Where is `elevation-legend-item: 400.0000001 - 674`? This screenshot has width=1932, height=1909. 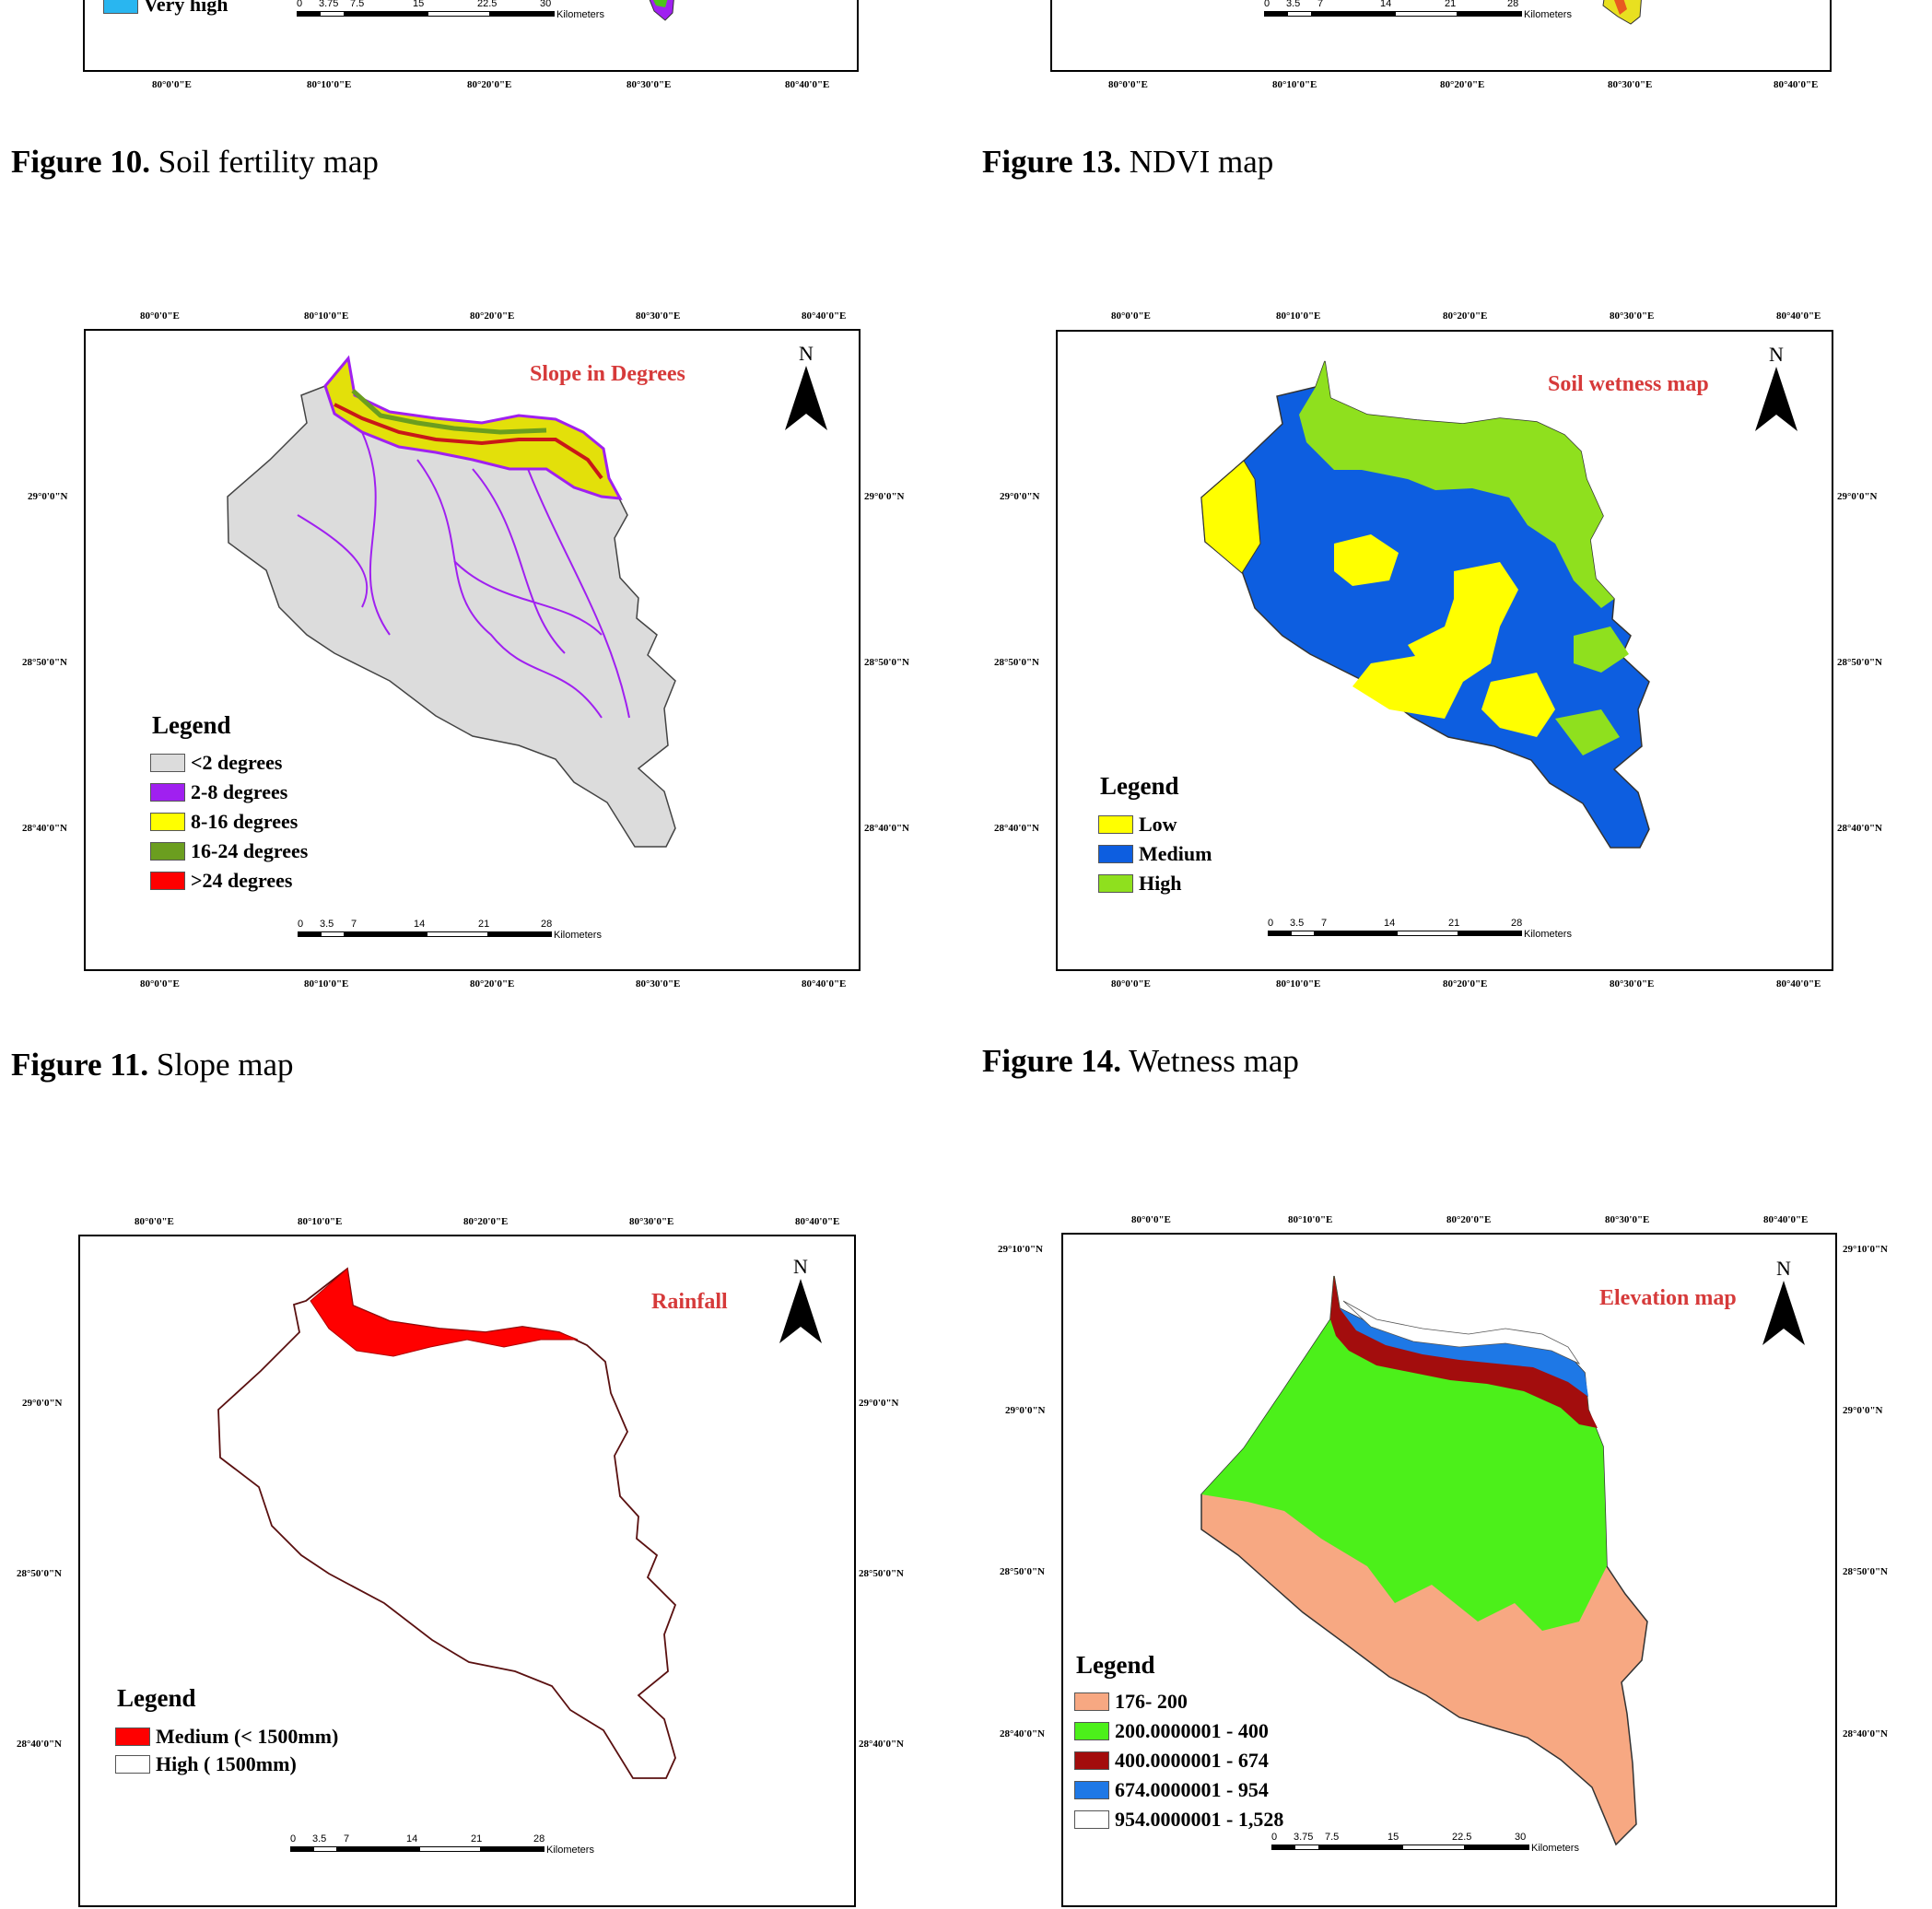
elevation-legend-item: 400.0000001 - 674 is located at coordinates (1171, 1761).